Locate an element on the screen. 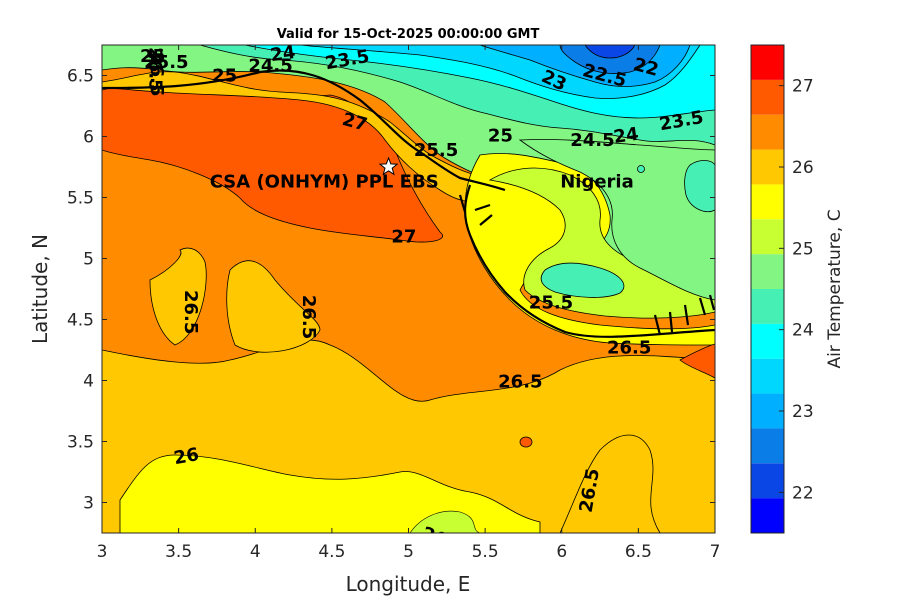 Image resolution: width=900 pixels, height=600 pixels. marker-layer is located at coordinates (388, 166).